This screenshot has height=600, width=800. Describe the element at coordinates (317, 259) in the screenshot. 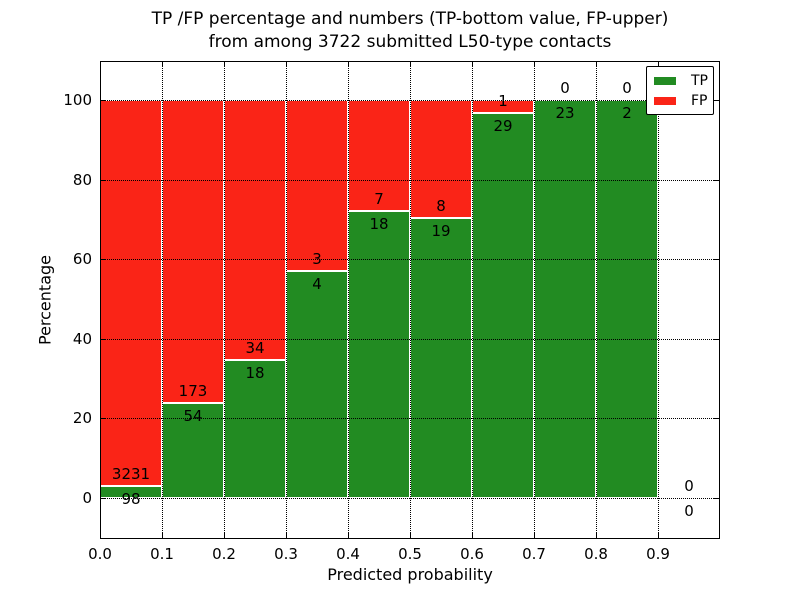

I see `bar-value-fp: 3` at that location.